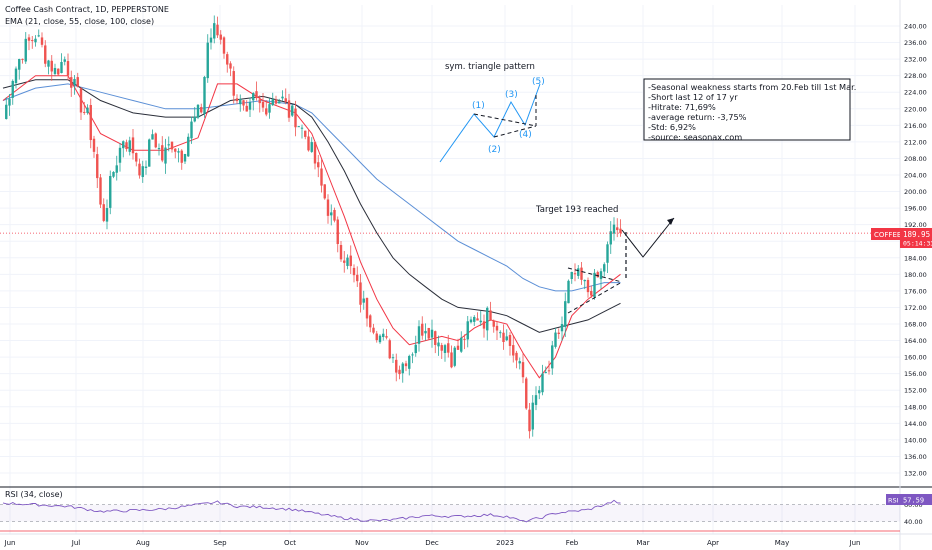  I want to click on time-tick-6: Dec, so click(432, 543).